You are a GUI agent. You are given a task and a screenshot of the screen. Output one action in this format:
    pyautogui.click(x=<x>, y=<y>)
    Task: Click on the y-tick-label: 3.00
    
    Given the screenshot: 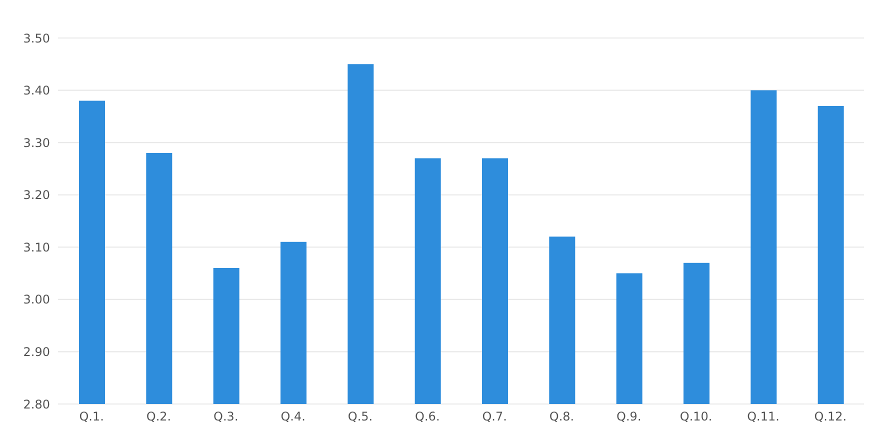 What is the action you would take?
    pyautogui.click(x=36, y=299)
    